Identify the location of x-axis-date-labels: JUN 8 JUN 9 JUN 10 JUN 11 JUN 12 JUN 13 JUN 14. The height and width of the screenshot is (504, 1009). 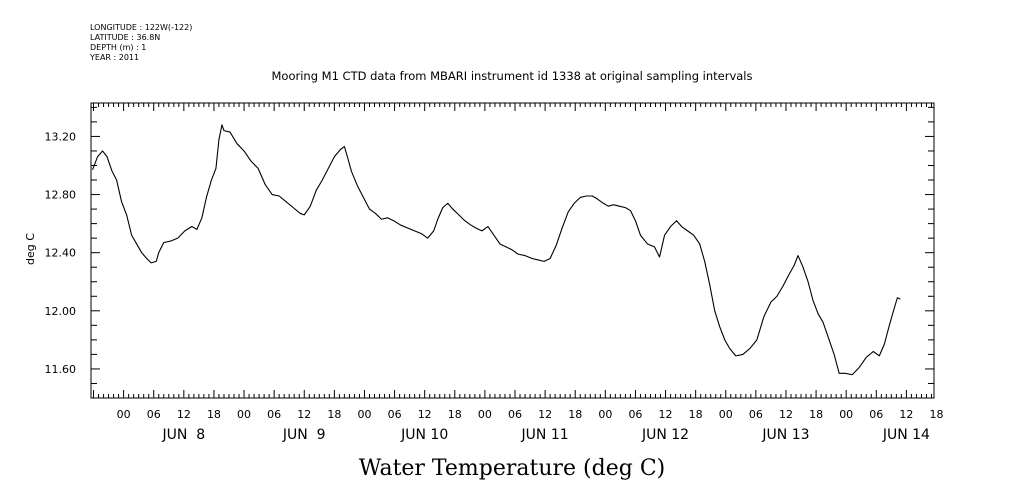
(546, 435).